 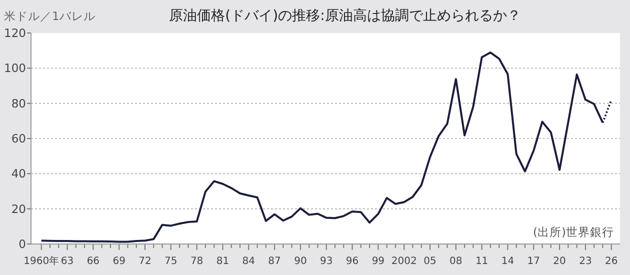 What do you see at coordinates (93, 261) in the screenshot?
I see `x-tick-label: 66` at bounding box center [93, 261].